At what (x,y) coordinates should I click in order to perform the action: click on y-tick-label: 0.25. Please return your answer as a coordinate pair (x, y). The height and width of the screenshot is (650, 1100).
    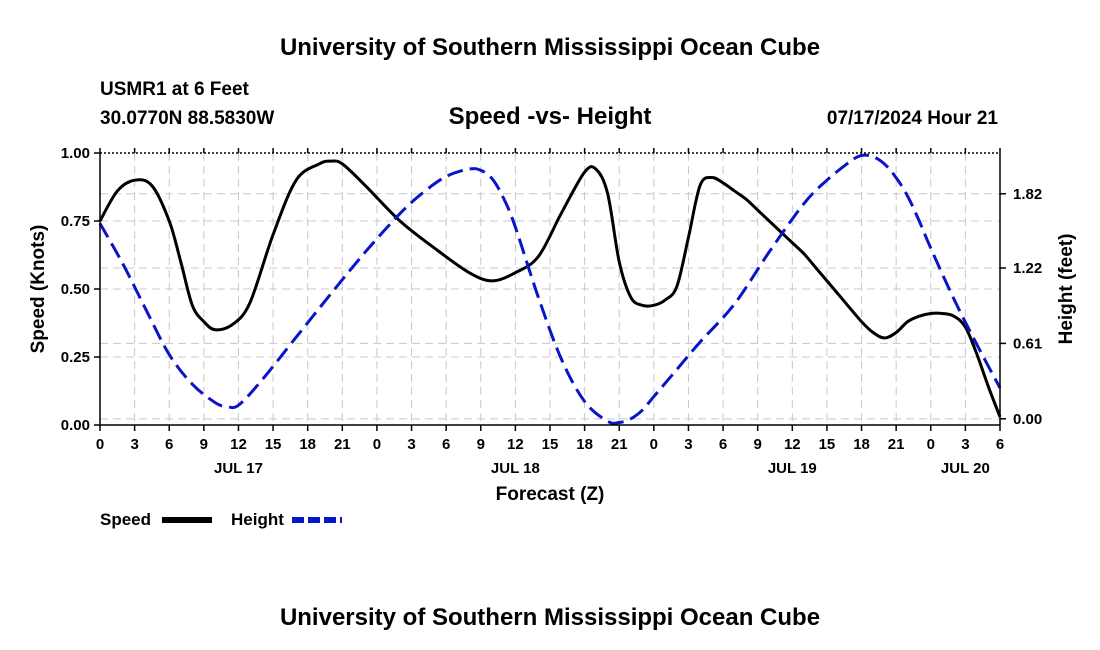
    Looking at the image, I should click on (75, 357).